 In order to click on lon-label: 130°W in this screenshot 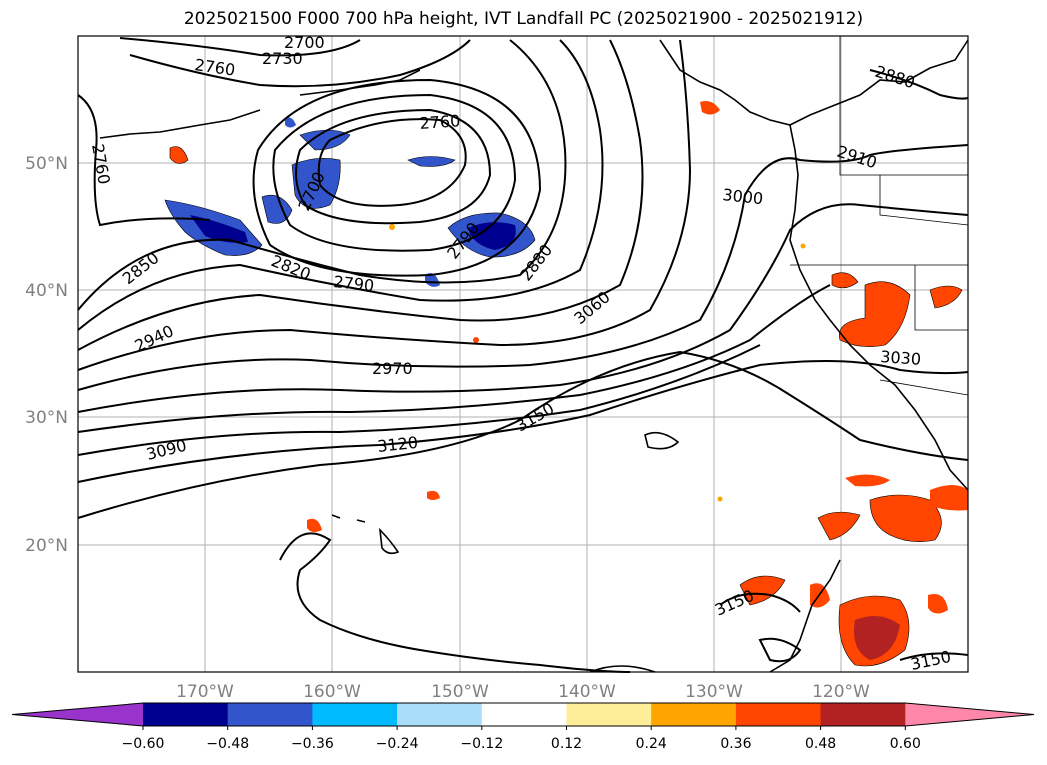, I will do `click(714, 692)`.